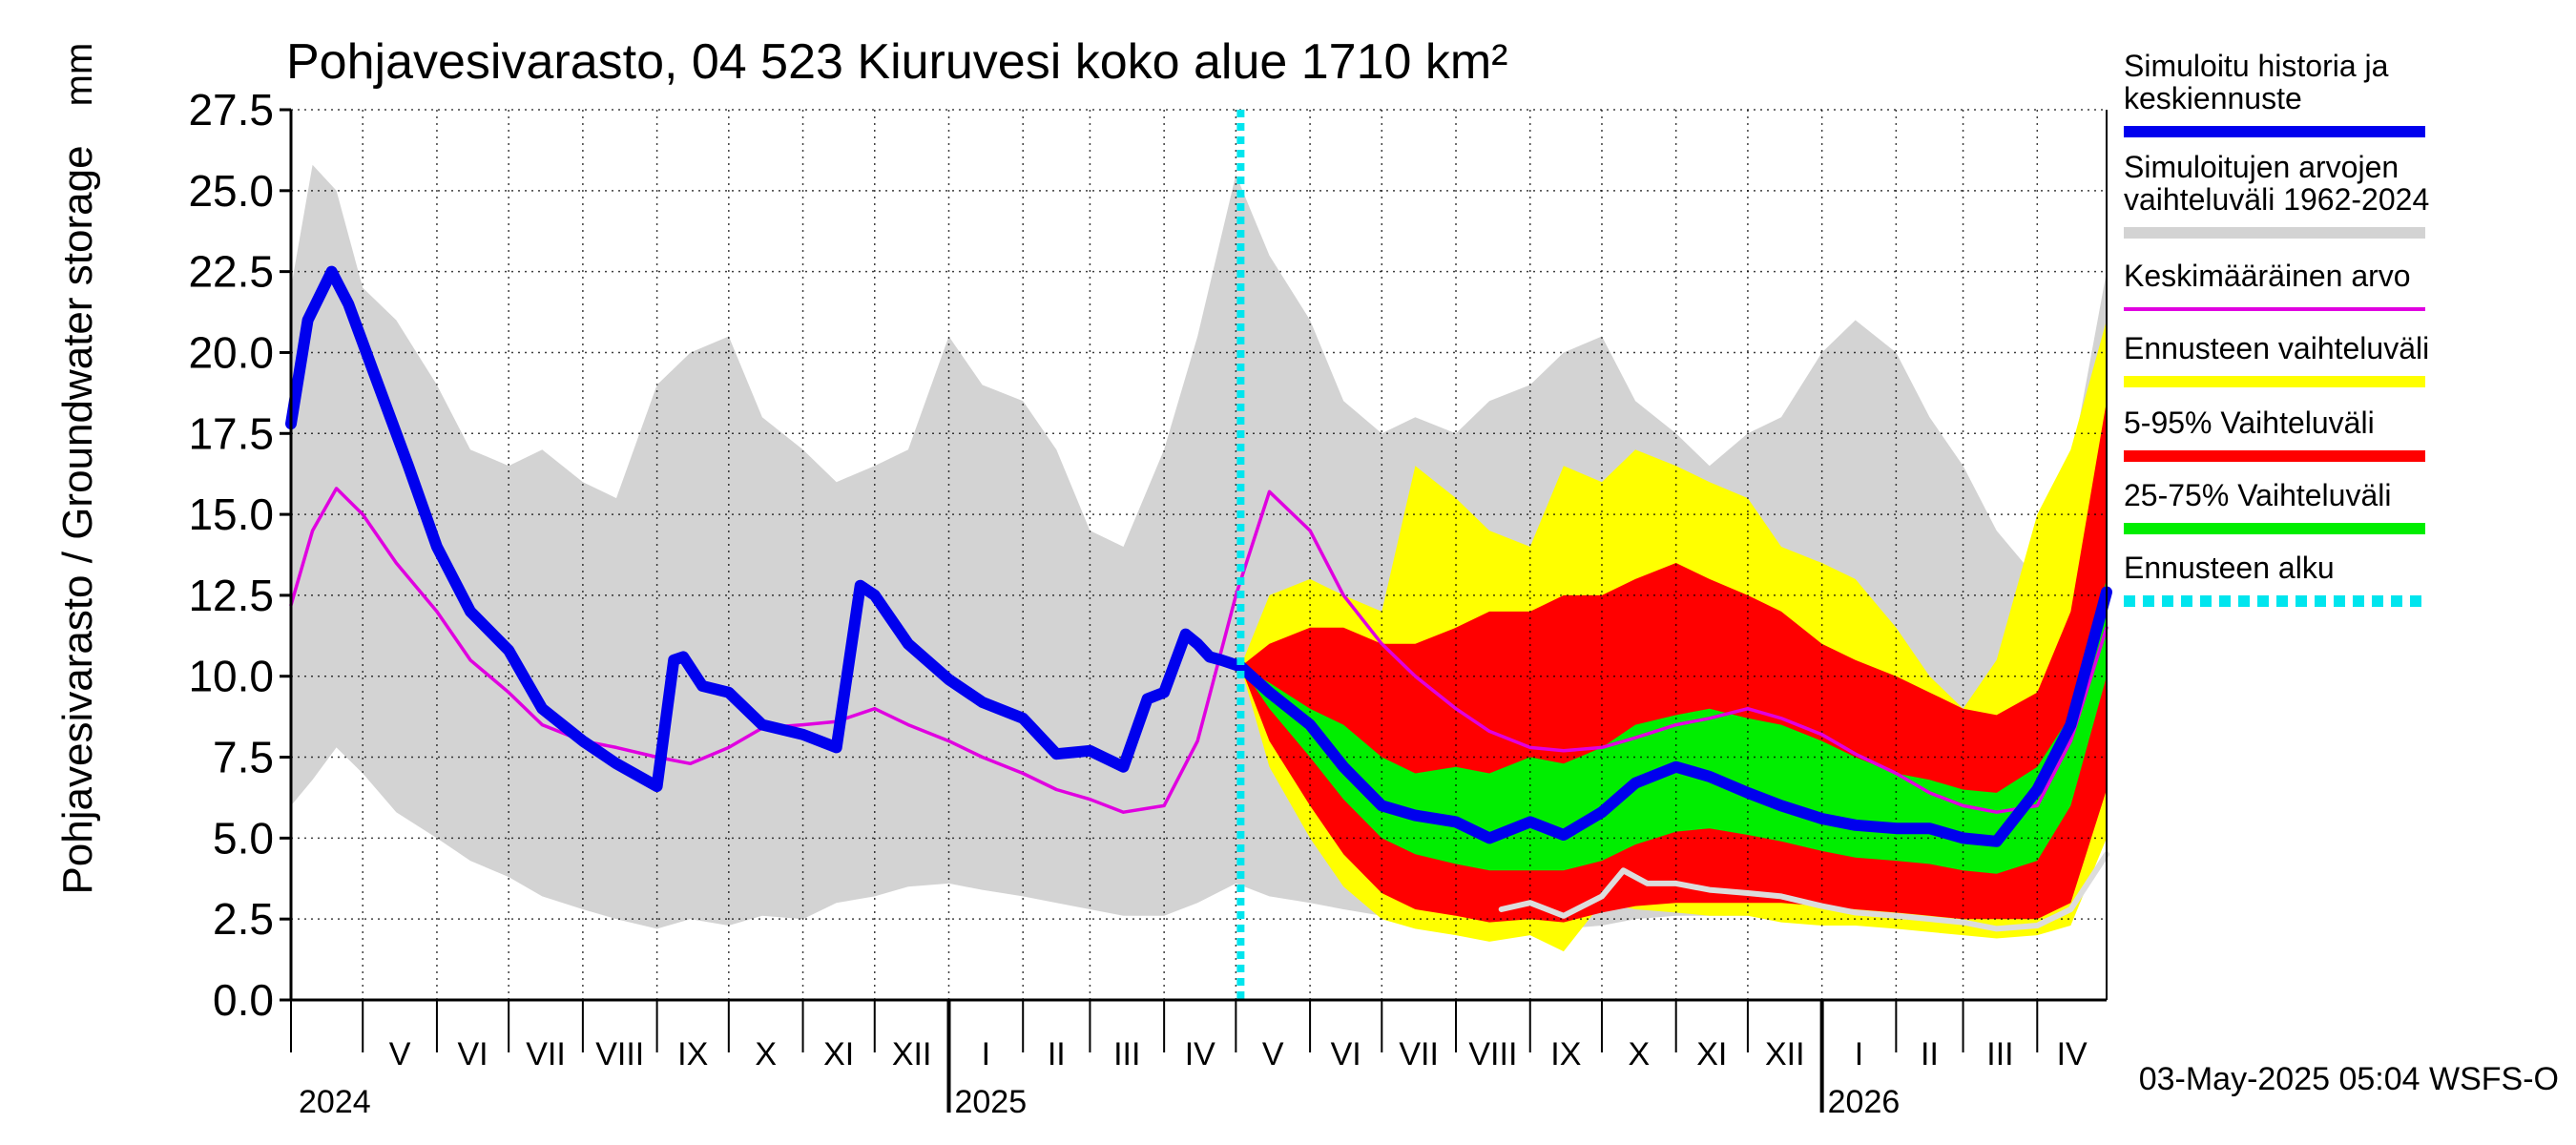 This screenshot has width=2576, height=1145. I want to click on y-tick-label: 2.5, so click(243, 919).